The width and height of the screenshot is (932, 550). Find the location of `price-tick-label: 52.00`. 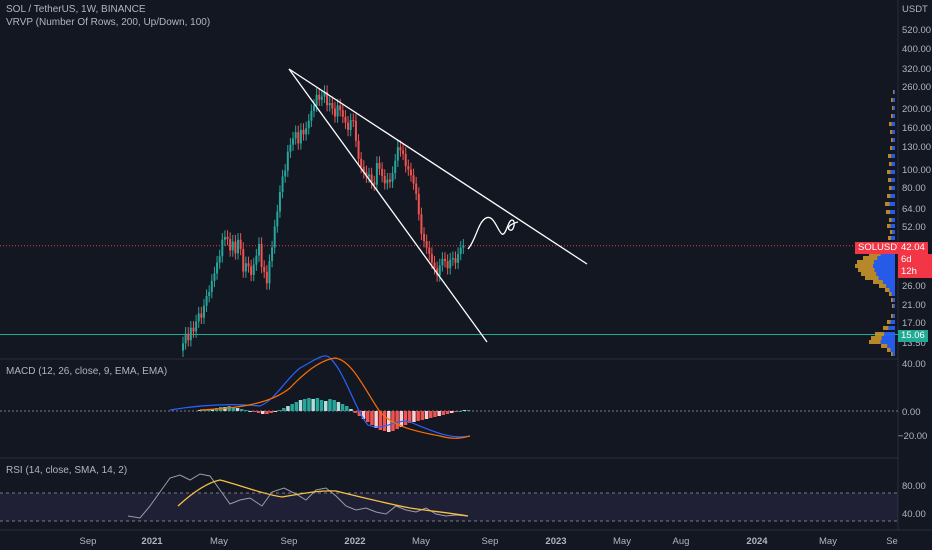

price-tick-label: 52.00 is located at coordinates (914, 227).